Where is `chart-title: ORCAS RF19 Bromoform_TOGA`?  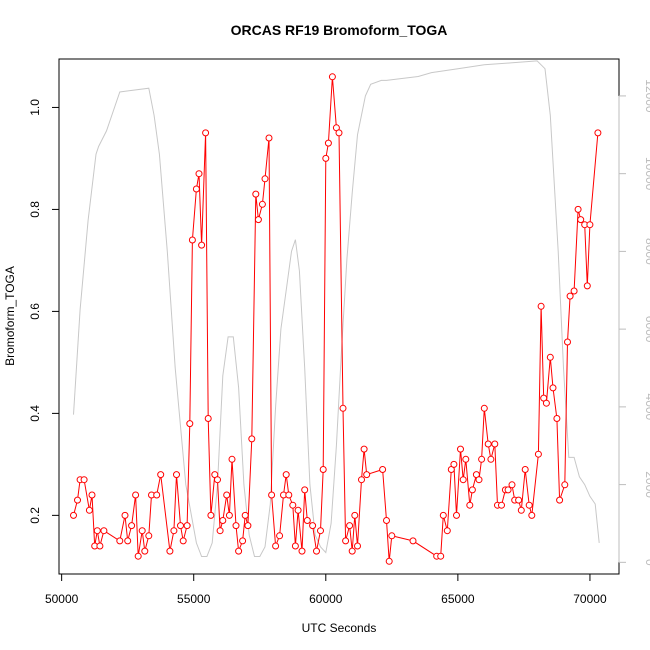
chart-title: ORCAS RF19 Bromoform_TOGA is located at coordinates (339, 30).